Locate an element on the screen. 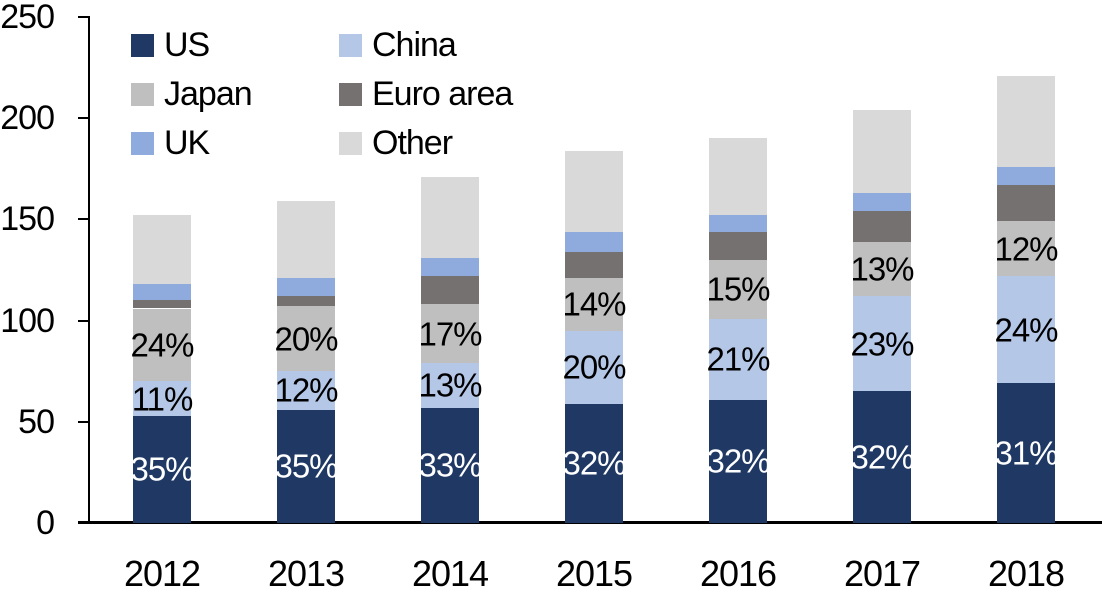 Image resolution: width=1102 pixels, height=598 pixels. y-axis-tick-label: 100 is located at coordinates (27, 320).